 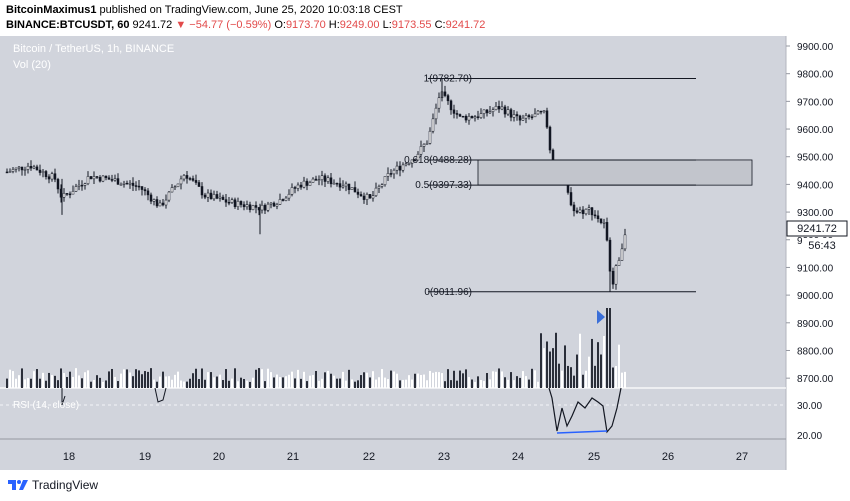 I want to click on rsi-label: RSI (14, close), so click(x=46, y=405).